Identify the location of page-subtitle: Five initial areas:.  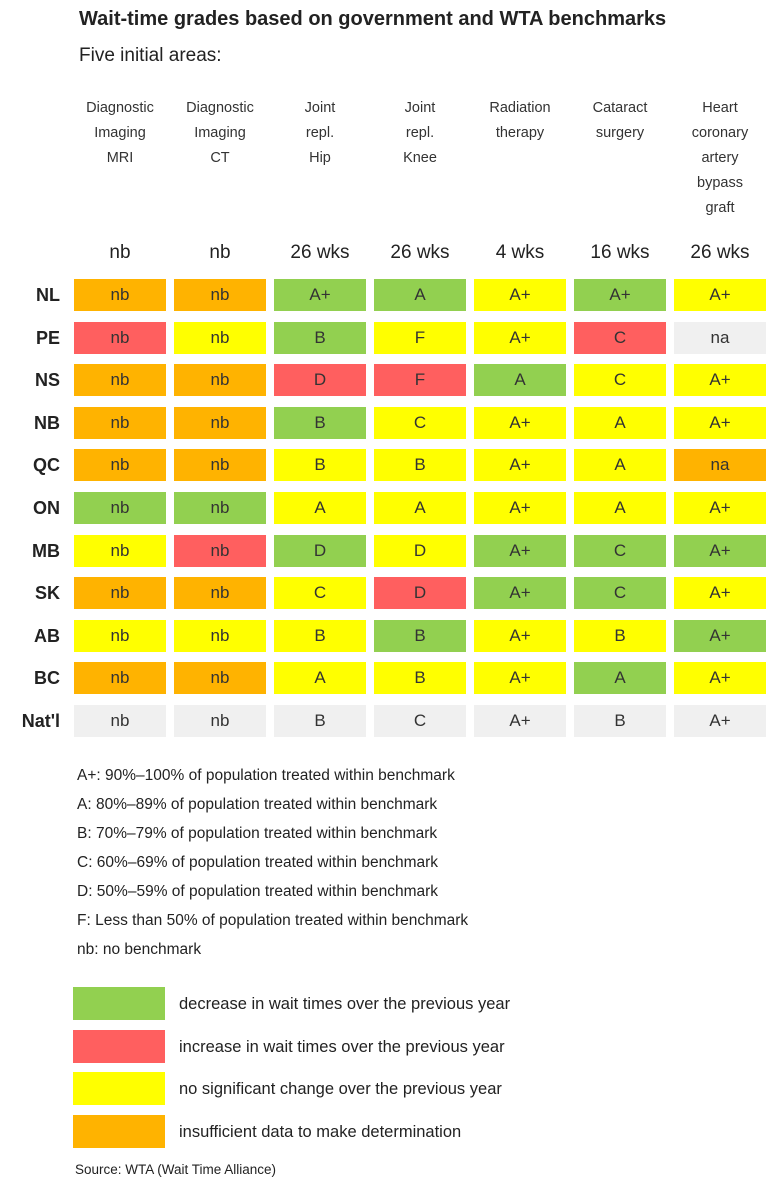
(150, 55).